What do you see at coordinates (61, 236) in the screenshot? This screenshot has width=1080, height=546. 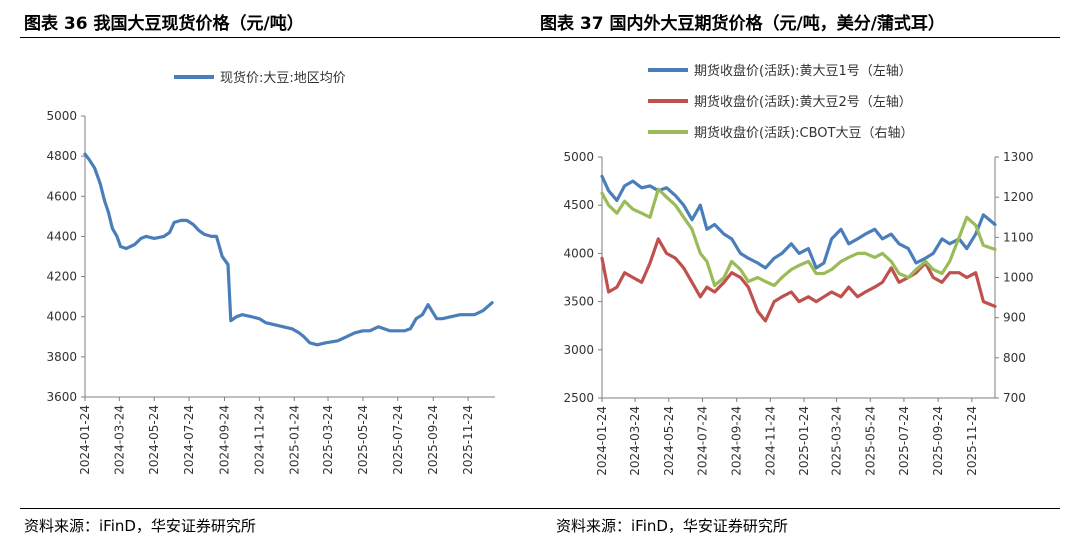 I see `left-y-tick-label: 4400` at bounding box center [61, 236].